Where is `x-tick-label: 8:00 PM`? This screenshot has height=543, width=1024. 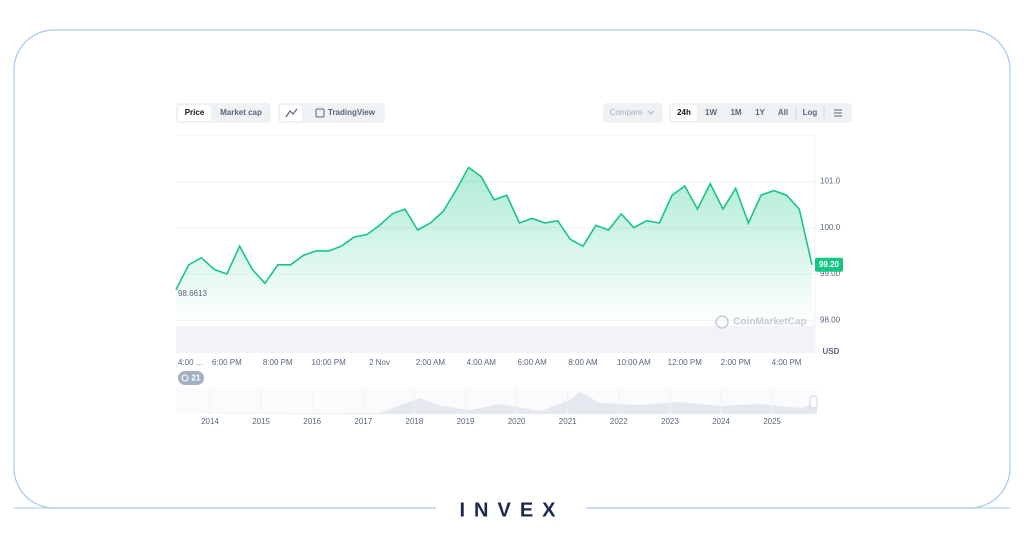
x-tick-label: 8:00 PM is located at coordinates (278, 362).